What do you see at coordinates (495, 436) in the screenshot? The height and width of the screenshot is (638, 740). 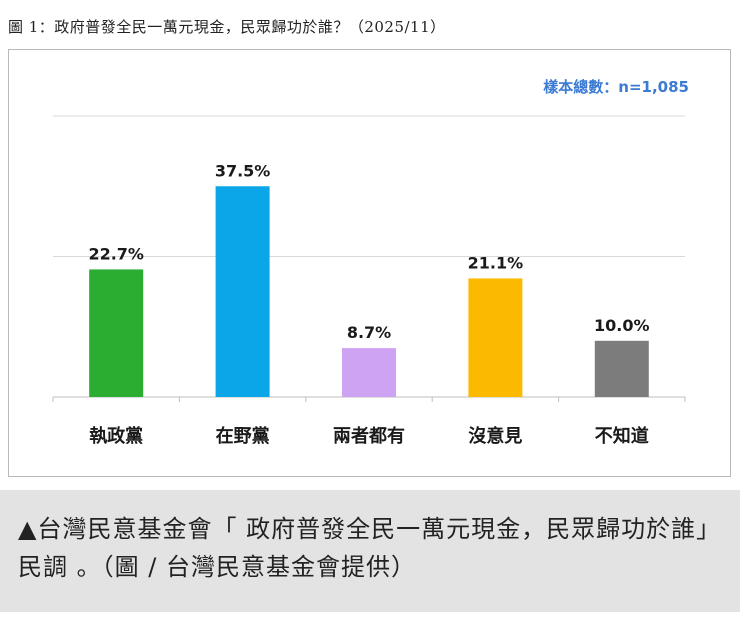 I see `category-label-3: 沒意見` at bounding box center [495, 436].